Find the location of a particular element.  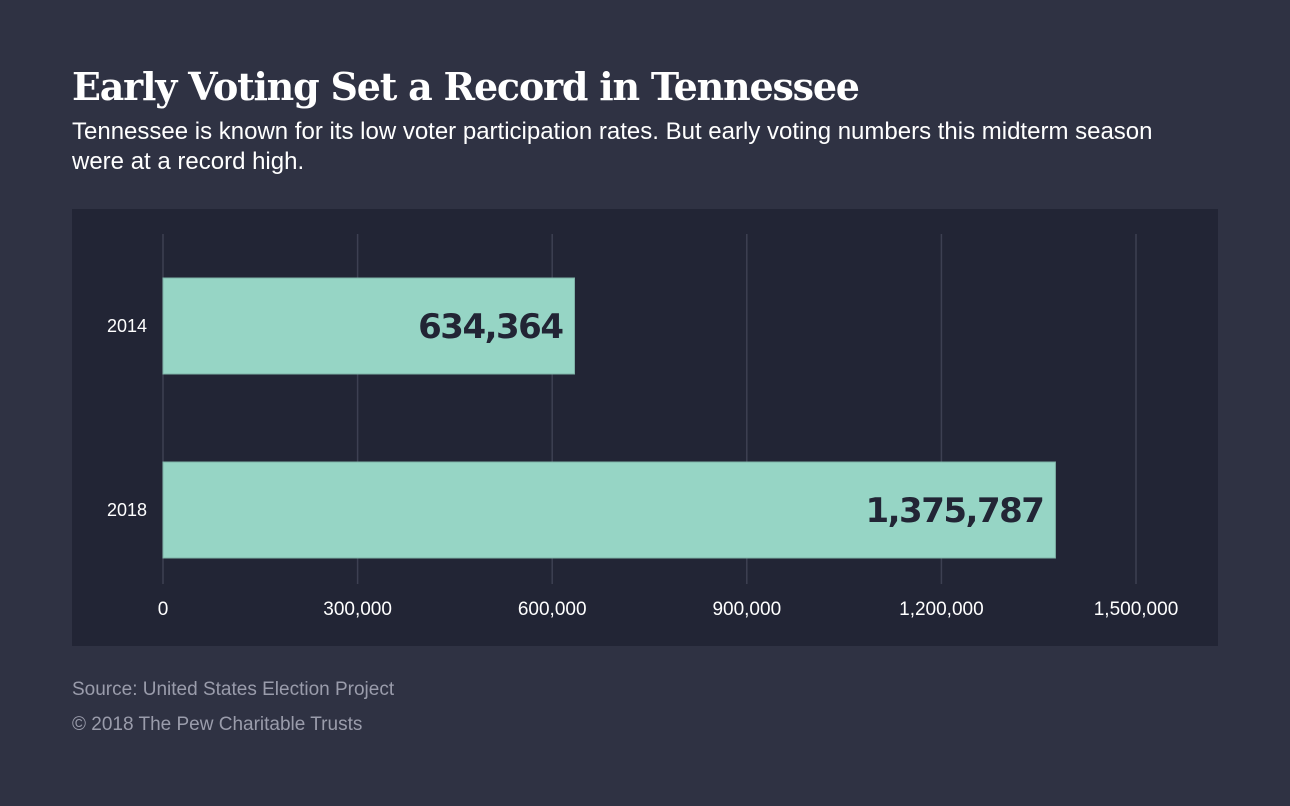

x-tick-label: 1,500,000 is located at coordinates (1136, 609).